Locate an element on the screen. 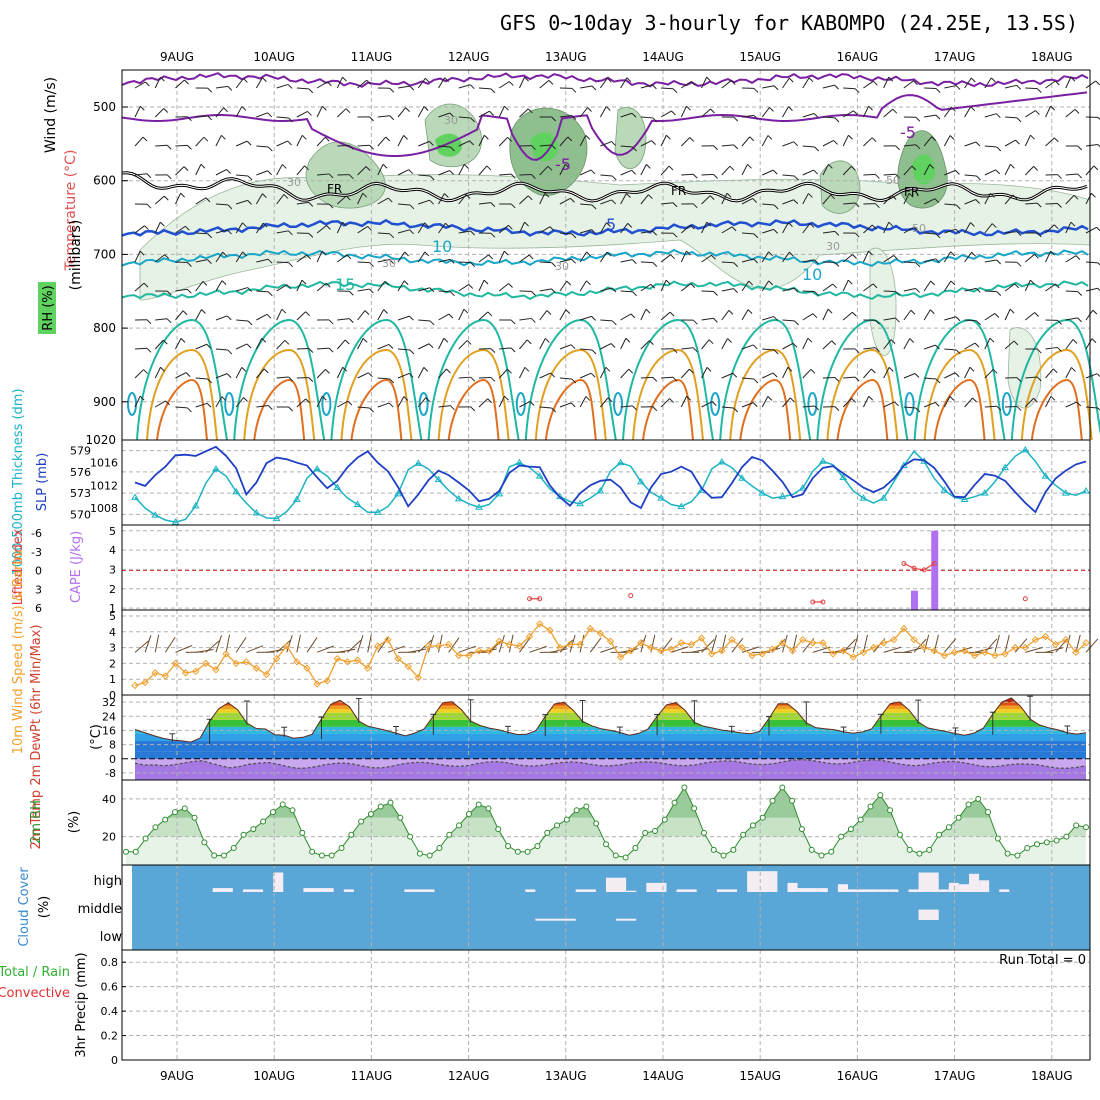  date-label-bottom: 11AUG is located at coordinates (372, 1076).